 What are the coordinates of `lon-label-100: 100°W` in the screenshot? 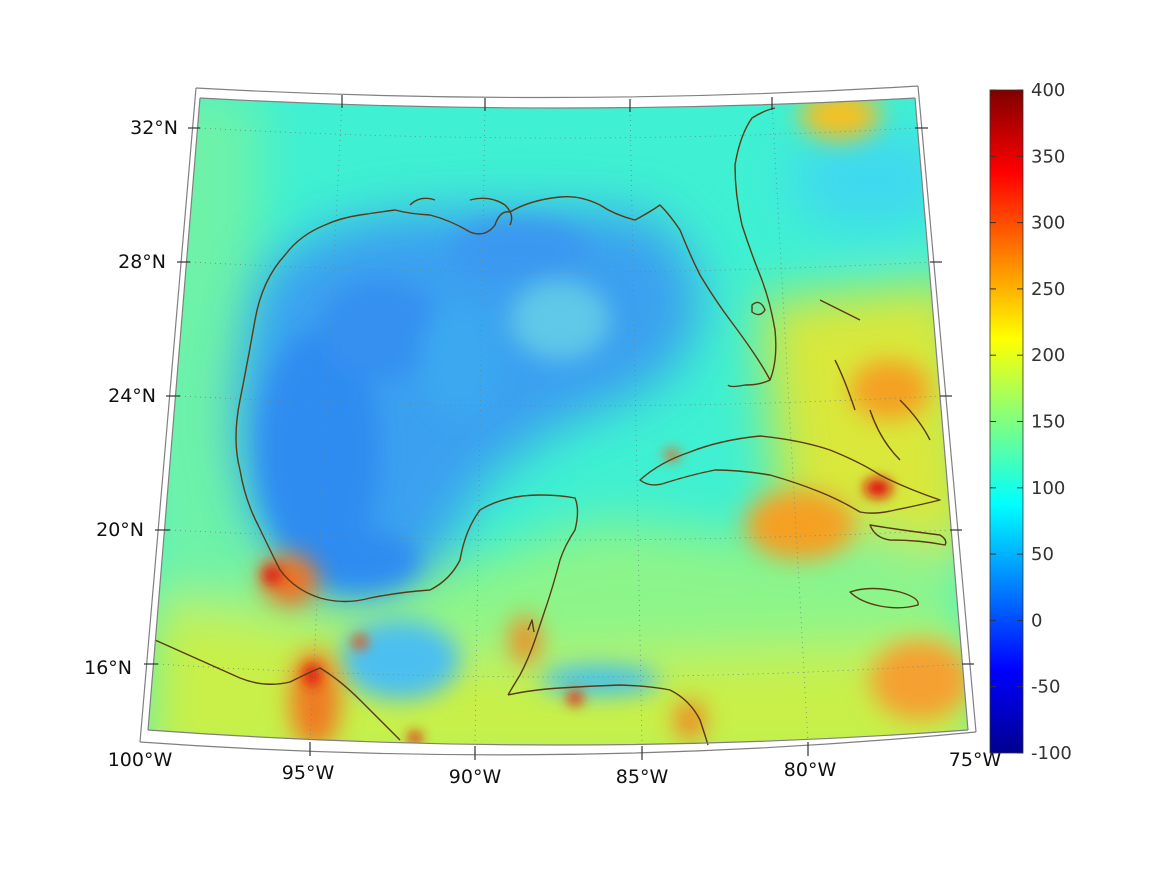 It's located at (140, 760).